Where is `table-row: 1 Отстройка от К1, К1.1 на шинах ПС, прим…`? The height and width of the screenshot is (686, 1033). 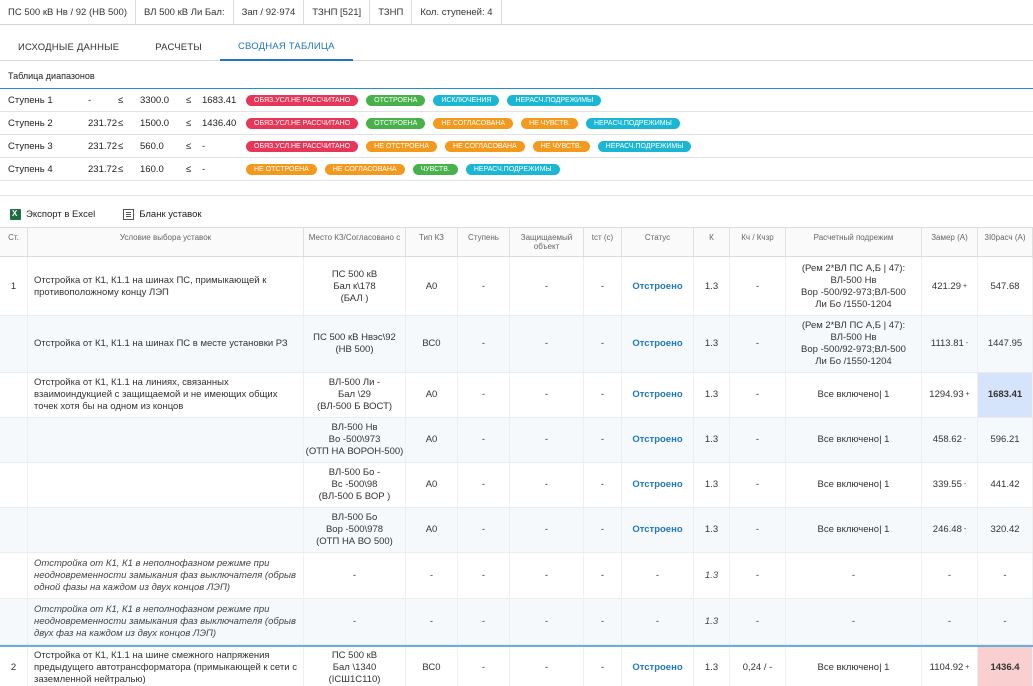 table-row: 1 Отстройка от К1, К1.1 на шинах ПС, прим… is located at coordinates (516, 287).